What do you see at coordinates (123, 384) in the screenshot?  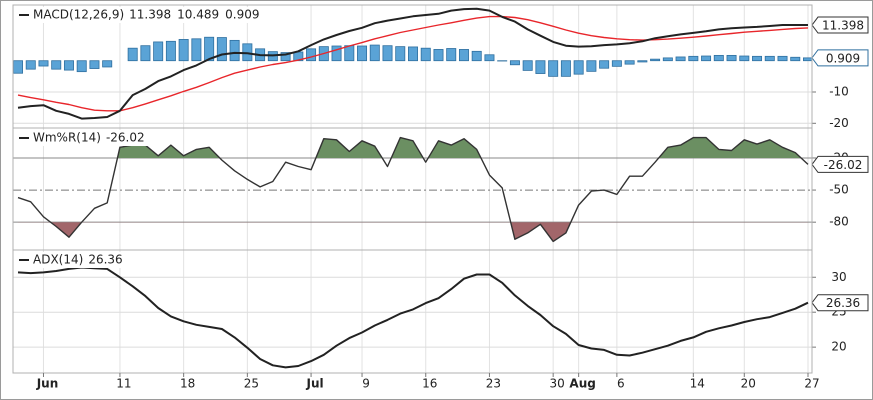 I see `x-tick-label: 11` at bounding box center [123, 384].